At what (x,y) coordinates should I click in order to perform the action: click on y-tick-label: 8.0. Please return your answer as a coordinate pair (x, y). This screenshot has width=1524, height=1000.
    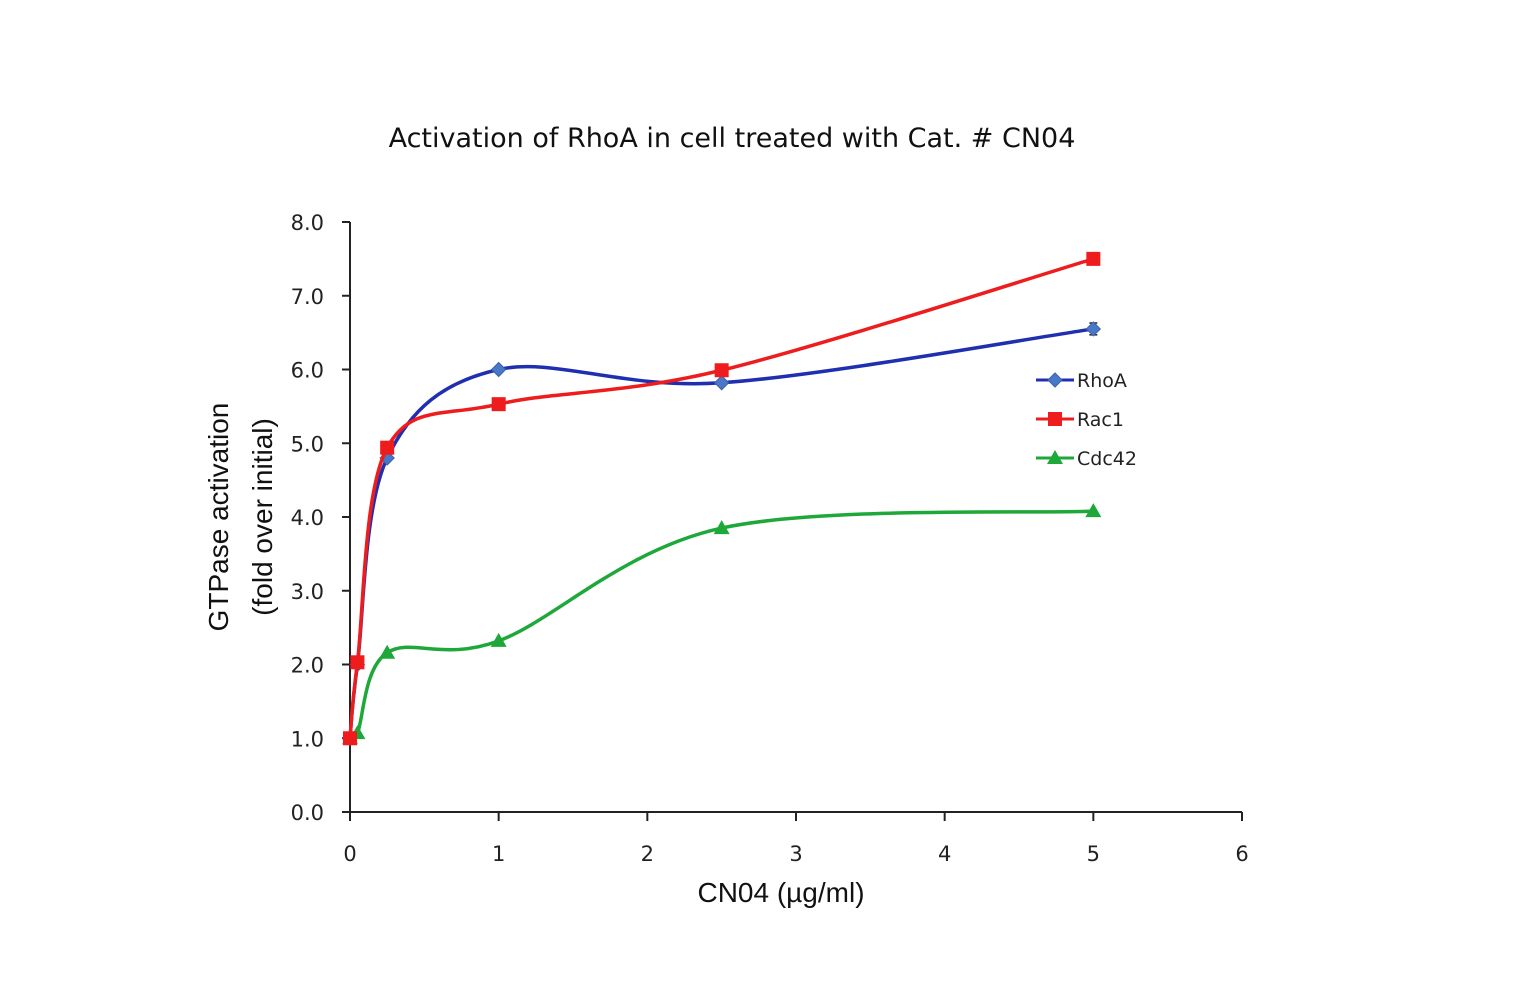
    Looking at the image, I should click on (307, 223).